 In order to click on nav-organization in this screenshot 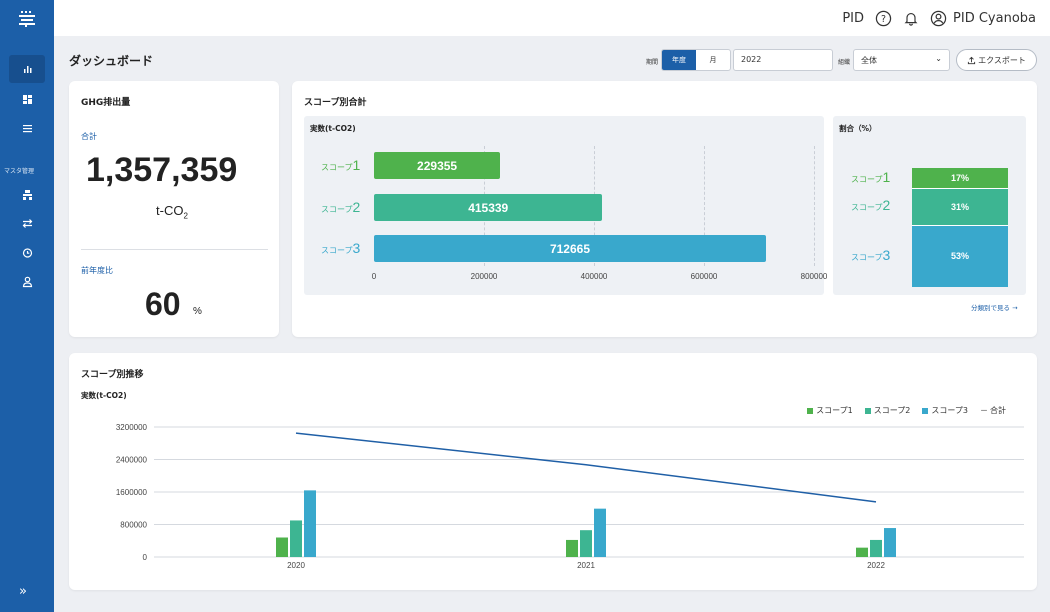, I will do `click(27, 194)`.